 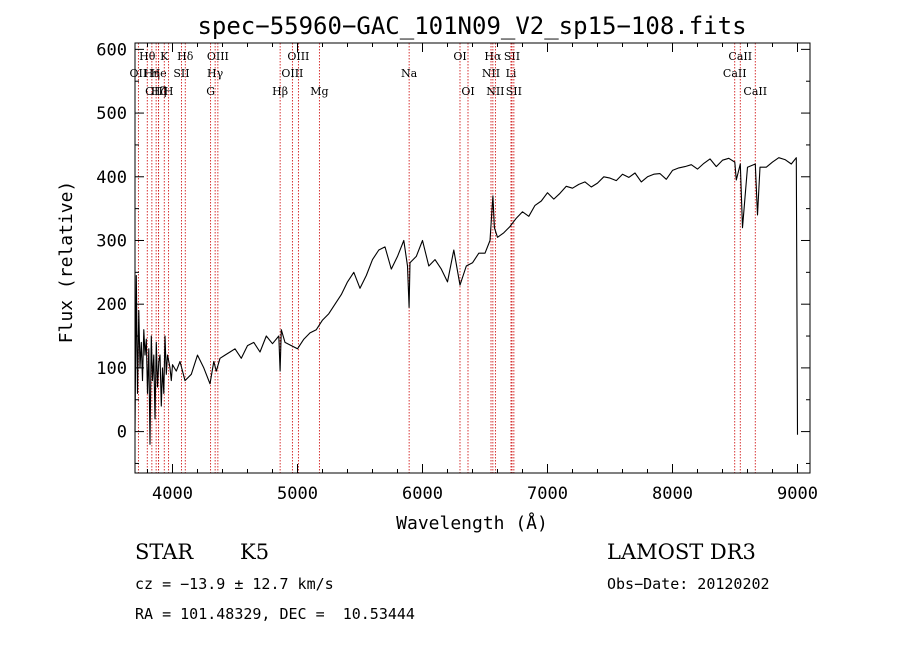 I want to click on spectral-line-label: Hα, so click(x=493, y=56).